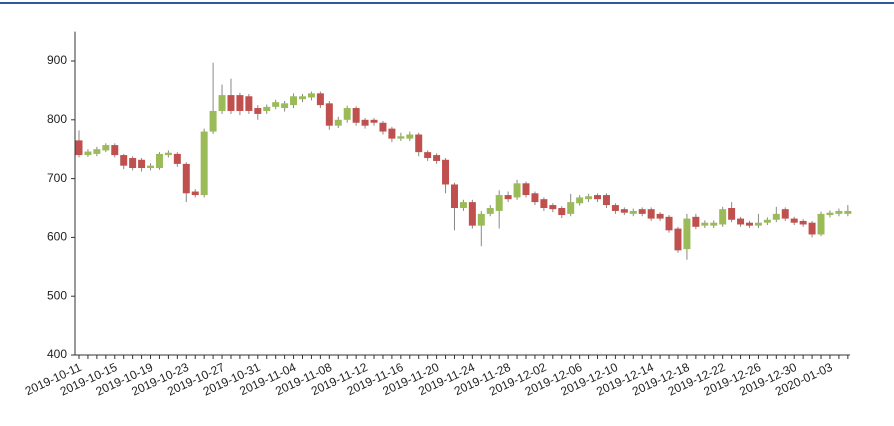  Describe the element at coordinates (57, 119) in the screenshot. I see `y-tick-label: 800` at that location.